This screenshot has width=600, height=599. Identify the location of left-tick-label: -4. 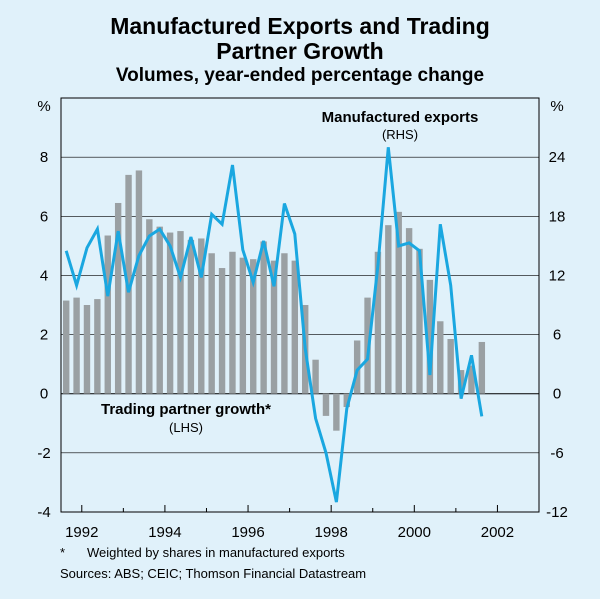
(43, 512).